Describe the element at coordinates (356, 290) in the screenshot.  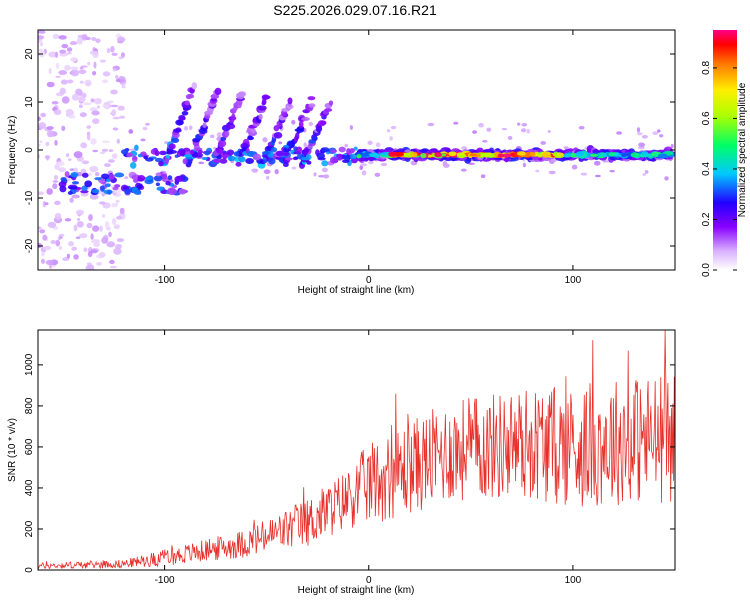
I see `spectrogram-x-label: Height of straight line (km)` at that location.